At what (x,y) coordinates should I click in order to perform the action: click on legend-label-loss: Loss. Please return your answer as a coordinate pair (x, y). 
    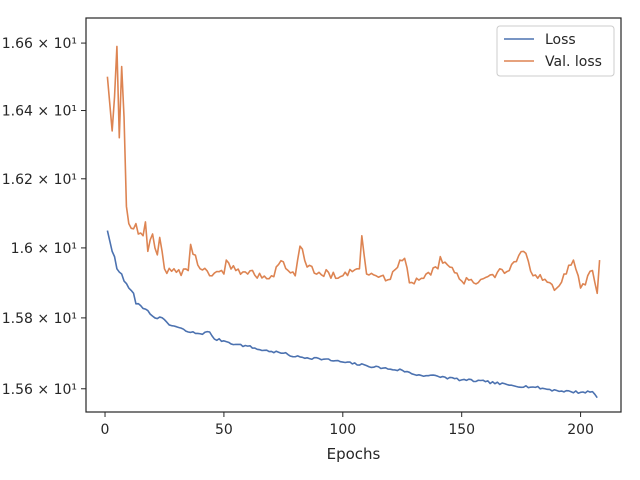
    Looking at the image, I should click on (560, 40).